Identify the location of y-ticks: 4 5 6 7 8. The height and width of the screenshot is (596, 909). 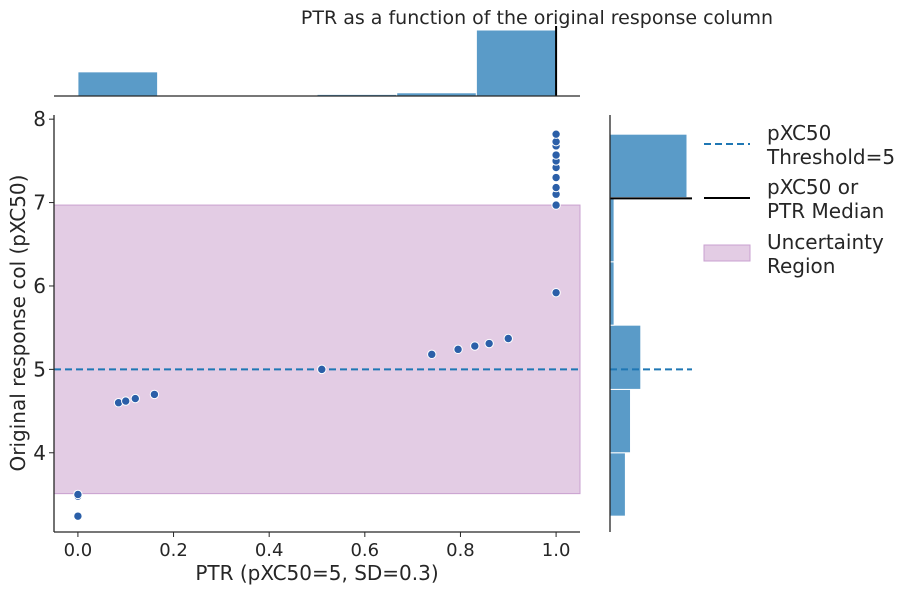
(43, 286).